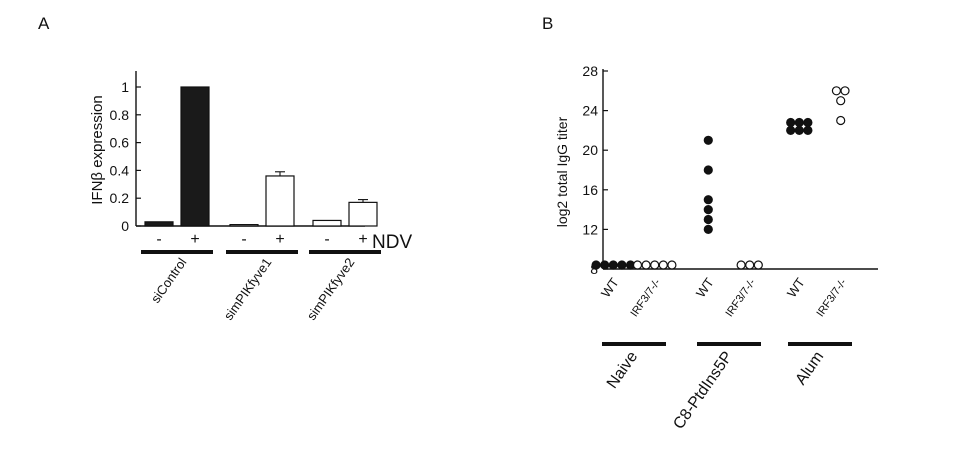 Image resolution: width=974 pixels, height=462 pixels. I want to click on y-tick-label: 0.4, so click(120, 170).